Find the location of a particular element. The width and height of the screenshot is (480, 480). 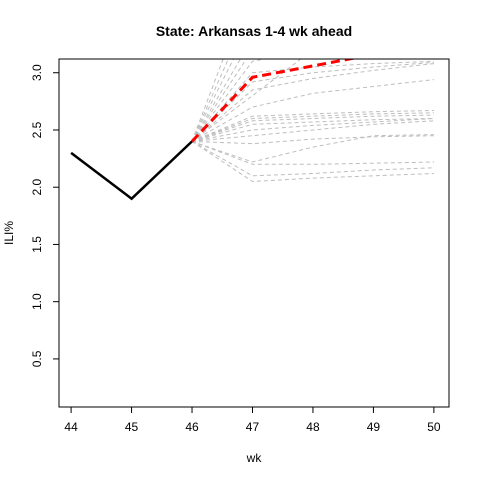

x-tick-label: 44 is located at coordinates (71, 427).